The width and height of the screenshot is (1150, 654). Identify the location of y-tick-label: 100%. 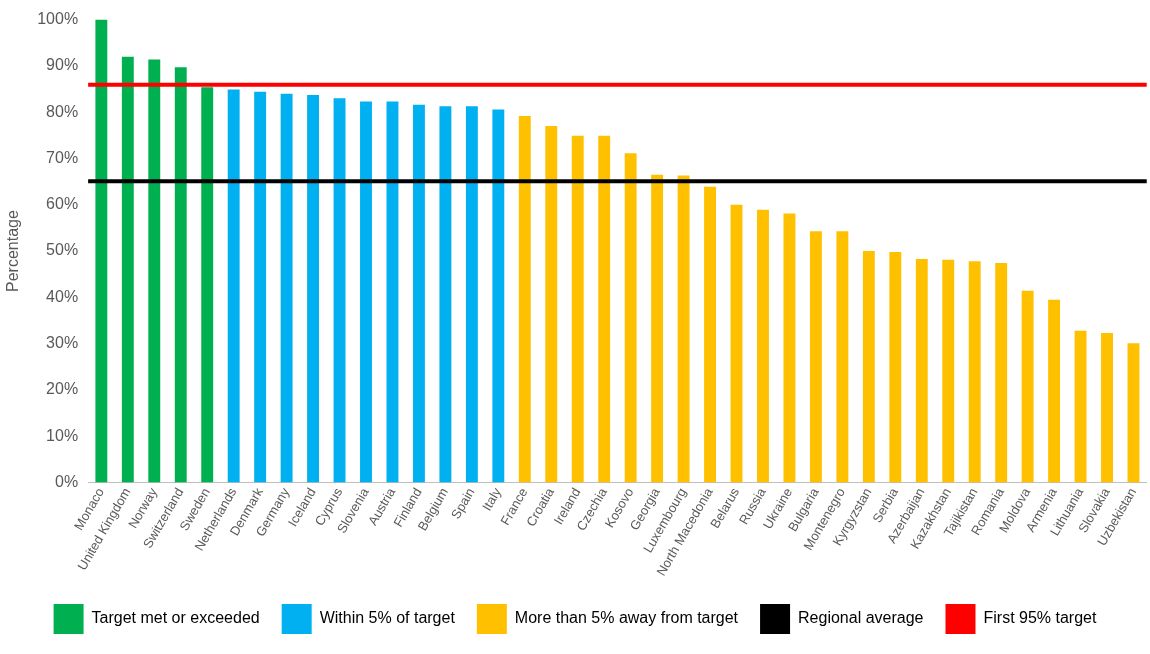
(58, 19).